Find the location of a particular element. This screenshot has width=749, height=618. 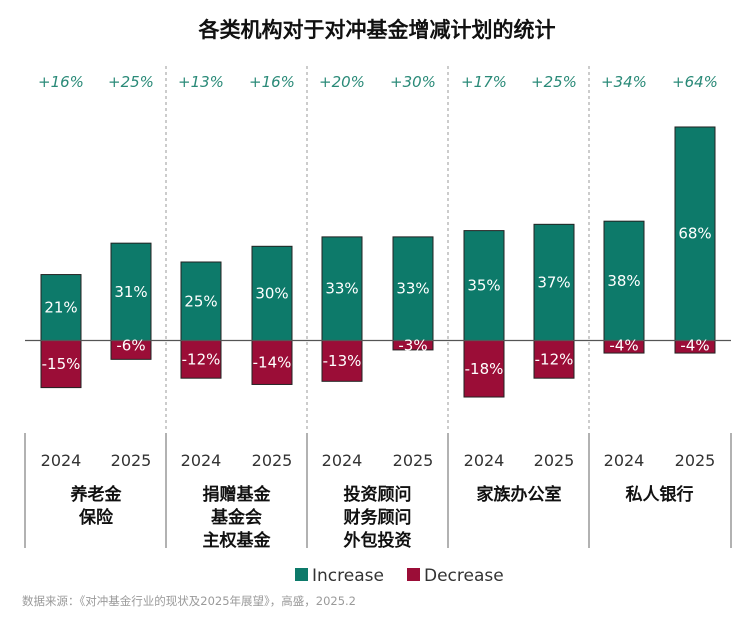

group-name-label: 外包投资 is located at coordinates (378, 540).